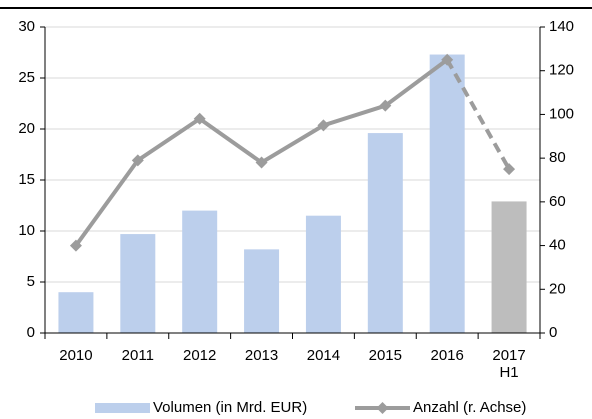 The width and height of the screenshot is (592, 419). Describe the element at coordinates (26, 128) in the screenshot. I see `y-tick-label: 20` at that location.